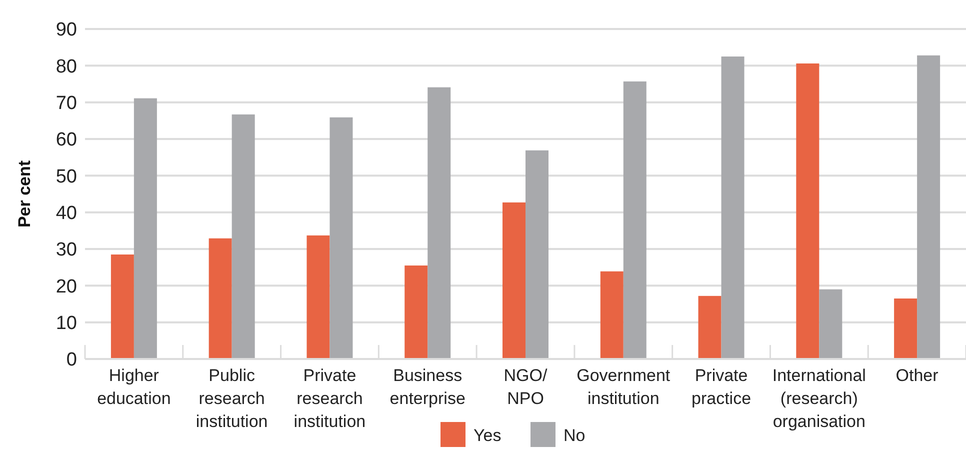 Image resolution: width=966 pixels, height=456 pixels. What do you see at coordinates (819, 398) in the screenshot?
I see `x-tick-label: International (research) organisation` at bounding box center [819, 398].